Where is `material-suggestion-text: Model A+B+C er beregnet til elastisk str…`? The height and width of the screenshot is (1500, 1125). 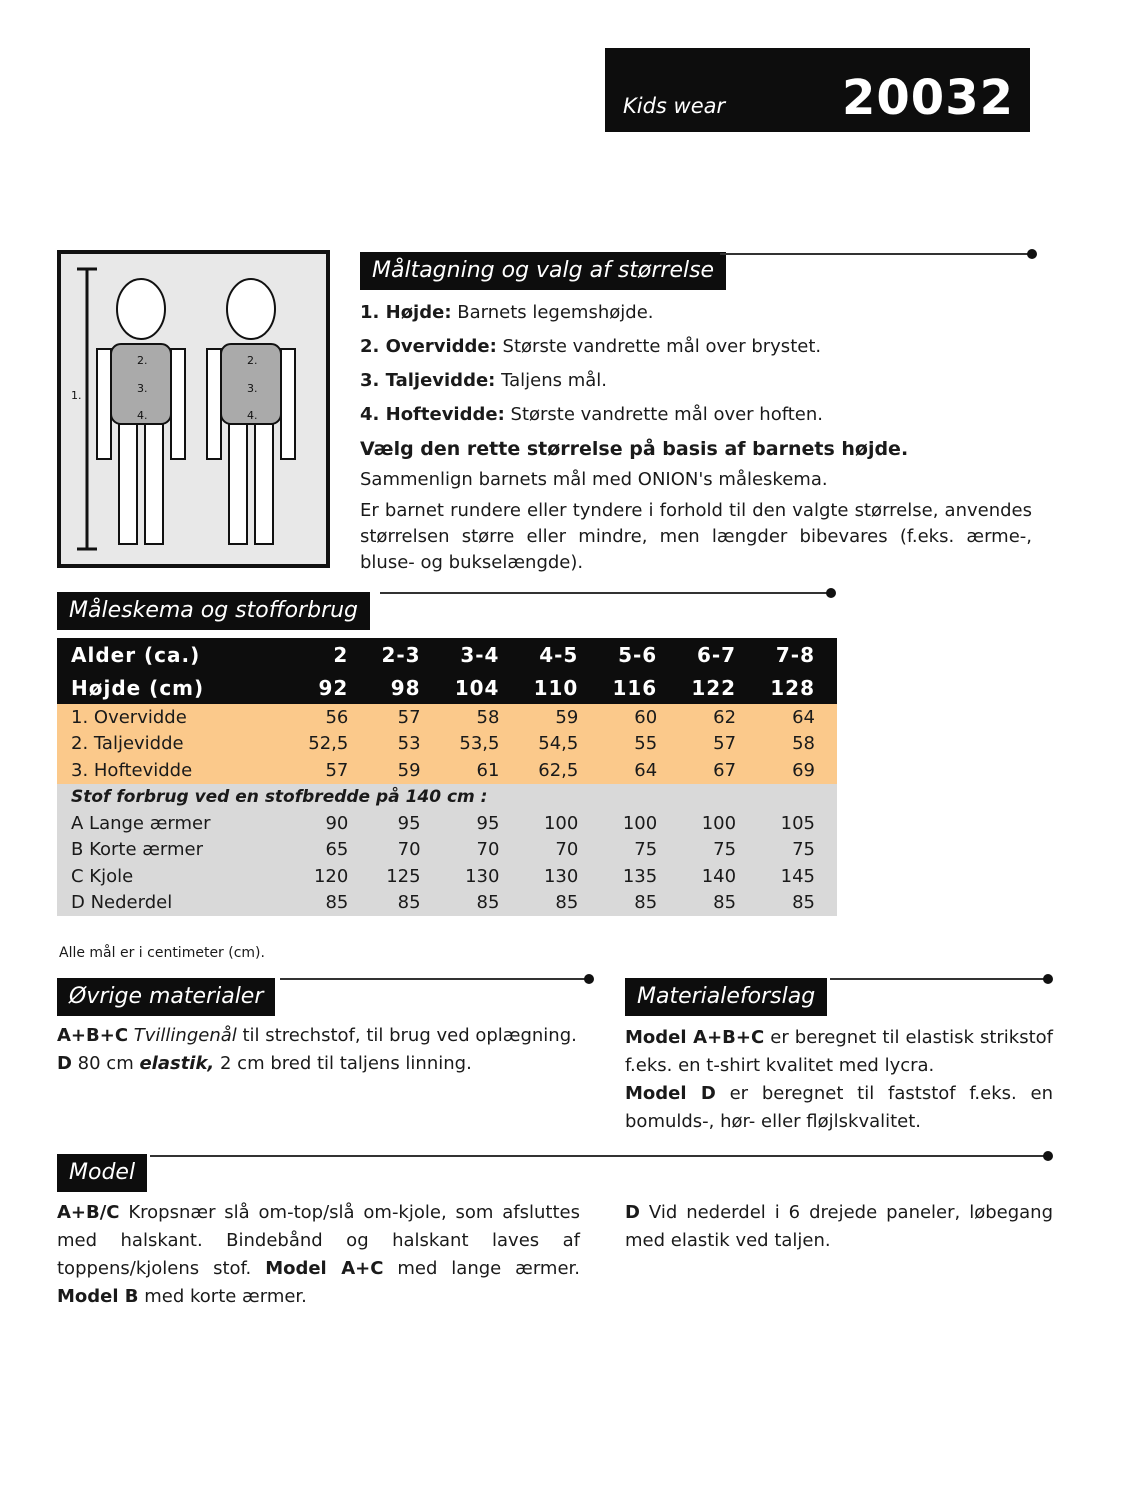
material-suggestion-text: Model A+B+C er beregnet til elastisk str… is located at coordinates (839, 1079).